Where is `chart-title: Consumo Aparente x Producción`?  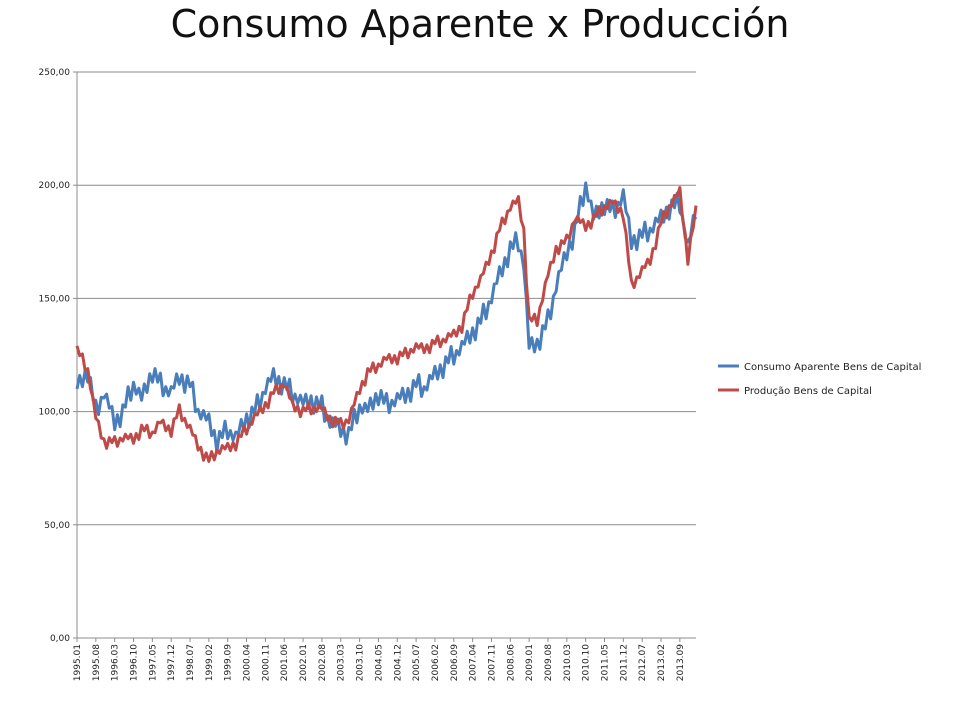
chart-title: Consumo Aparente x Producción is located at coordinates (480, 24).